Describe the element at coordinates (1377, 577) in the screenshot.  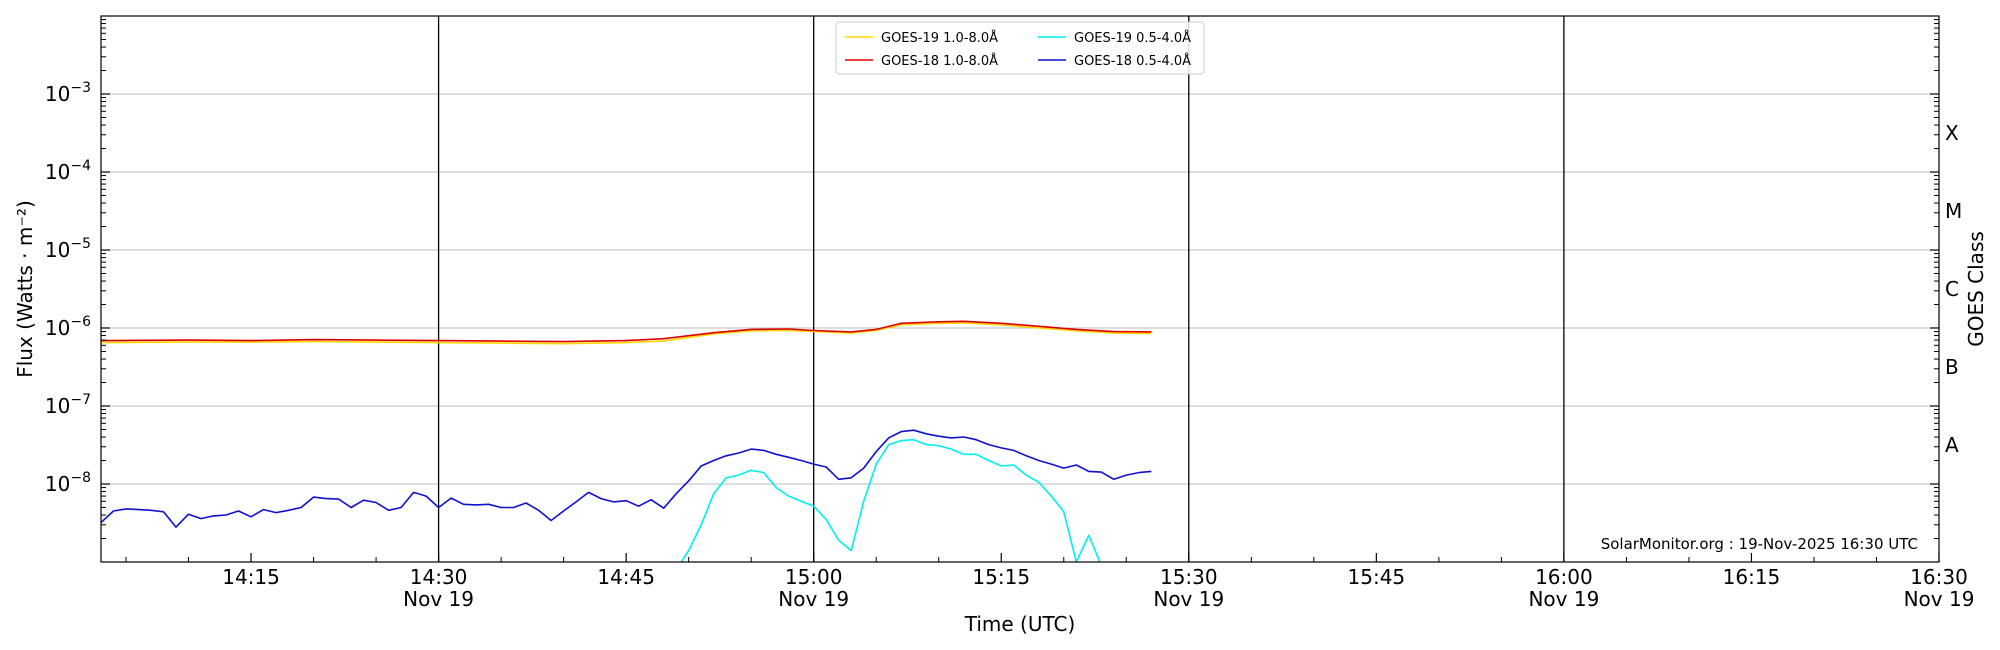
I see `x-tick-label: 15:45` at that location.